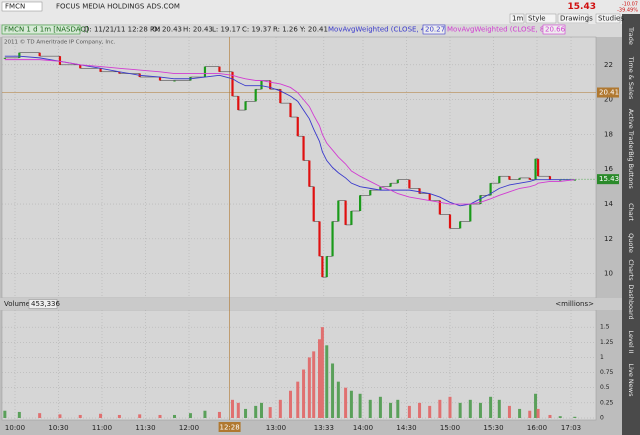 The width and height of the screenshot is (640, 435). What do you see at coordinates (605, 387) in the screenshot?
I see `y-tick-label: 0.5` at bounding box center [605, 387].